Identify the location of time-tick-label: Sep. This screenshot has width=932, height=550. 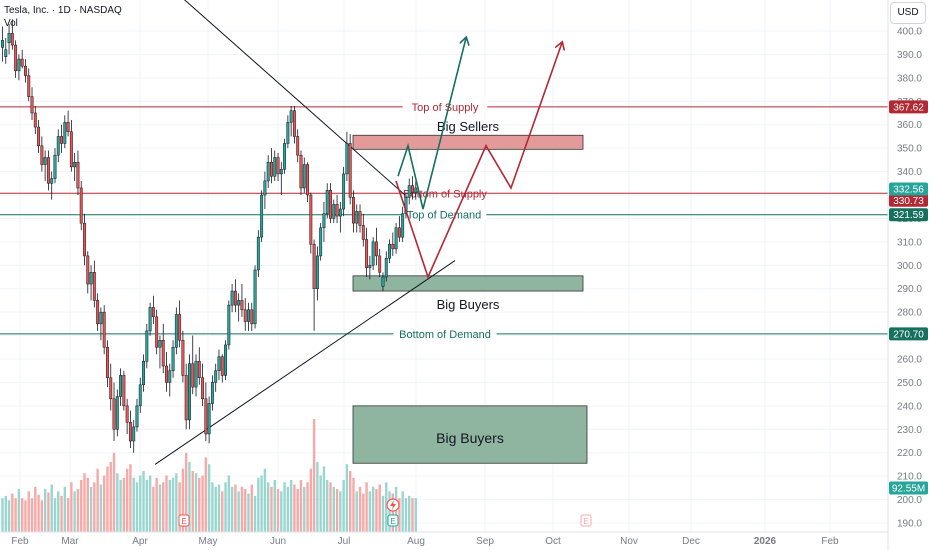
(485, 541).